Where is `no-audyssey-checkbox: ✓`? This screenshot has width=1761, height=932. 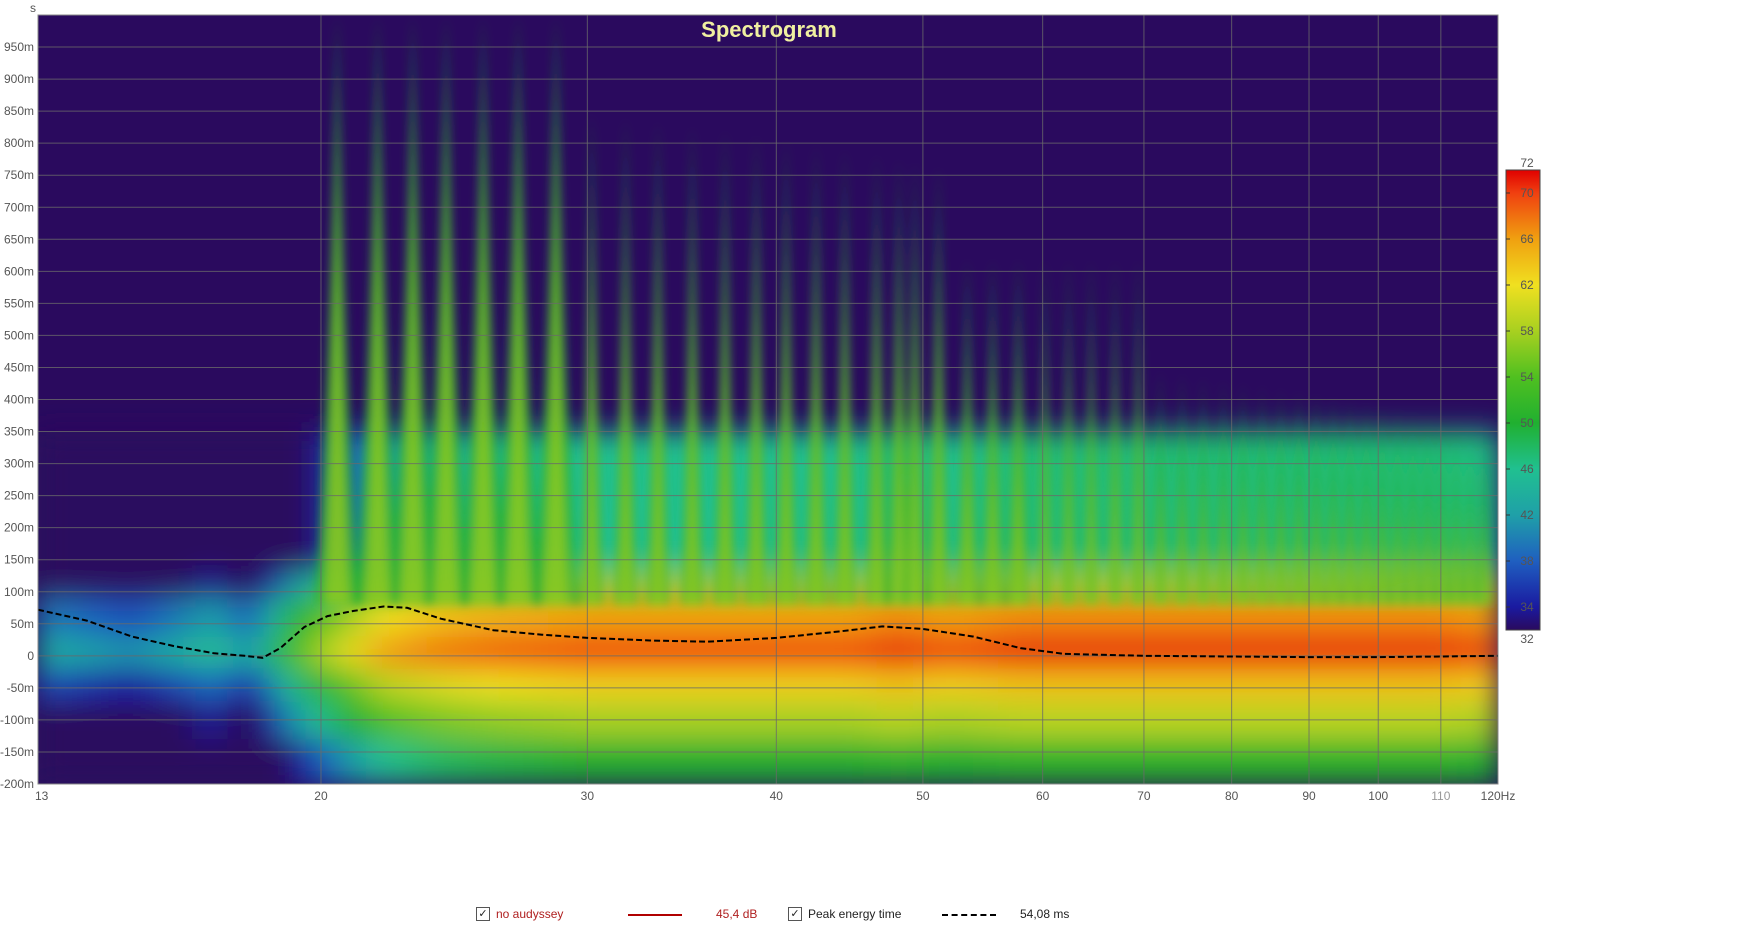 no-audyssey-checkbox: ✓ is located at coordinates (483, 914).